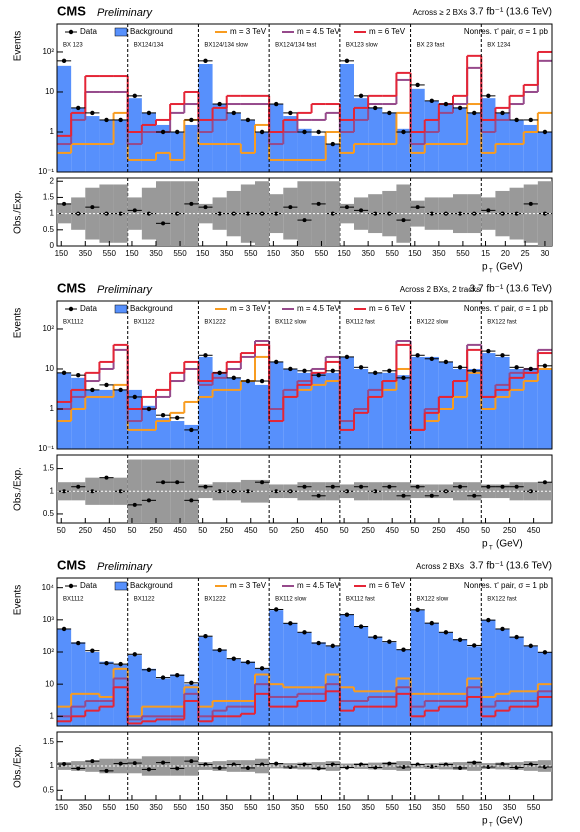  What do you see at coordinates (440, 566) in the screenshot?
I see `annotation: Across 2 BXs` at bounding box center [440, 566].